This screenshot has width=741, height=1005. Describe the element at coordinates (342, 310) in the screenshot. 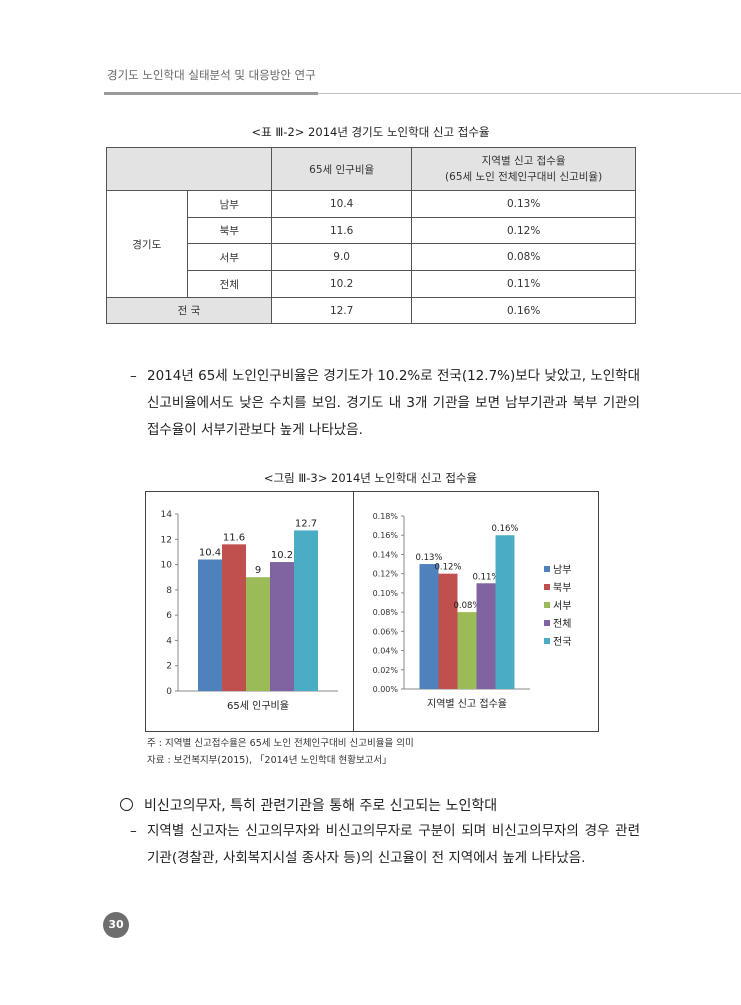

I see `table-cell-ratio: 12.7` at that location.